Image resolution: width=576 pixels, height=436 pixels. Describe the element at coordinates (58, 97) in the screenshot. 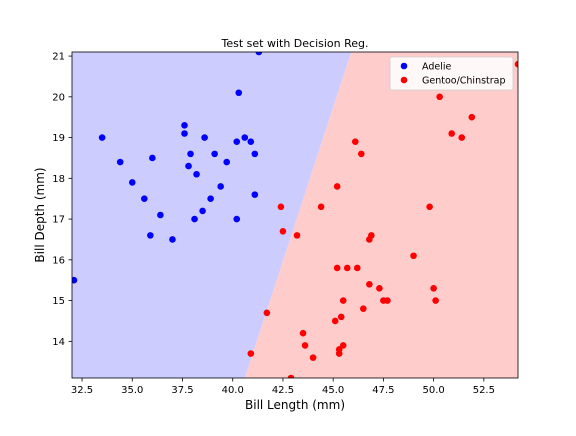

I see `y-tick-label: 20` at that location.